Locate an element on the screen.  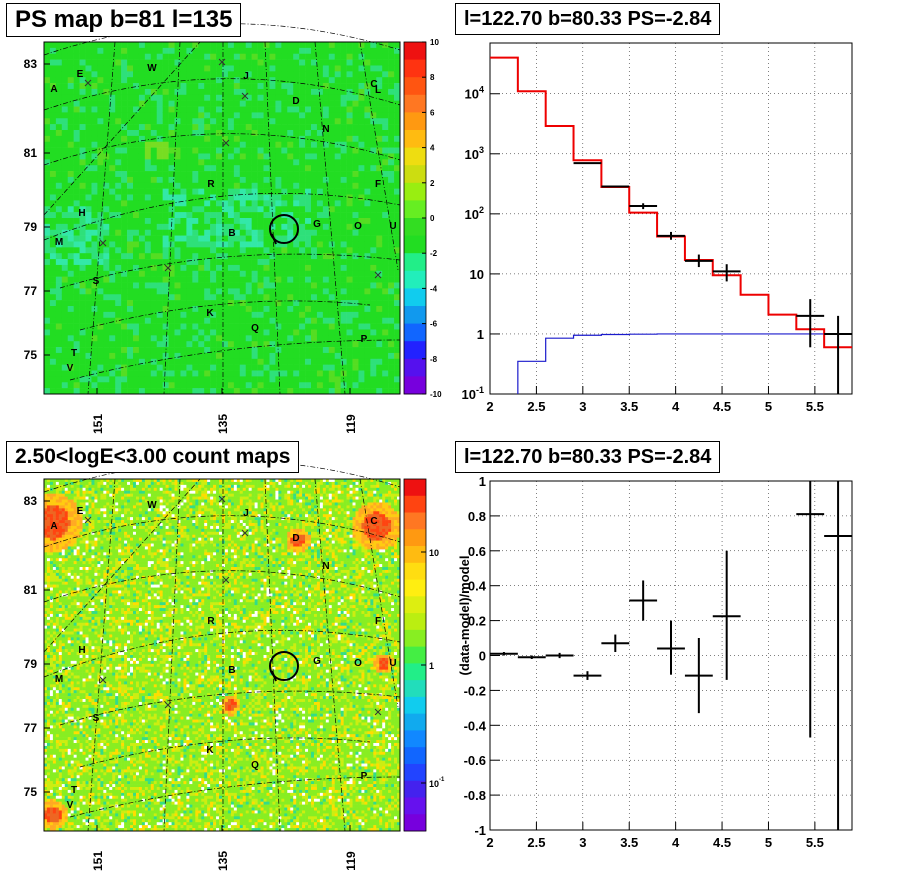
spectrum-ytick-10^2: 10² is located at coordinates (474, 213).